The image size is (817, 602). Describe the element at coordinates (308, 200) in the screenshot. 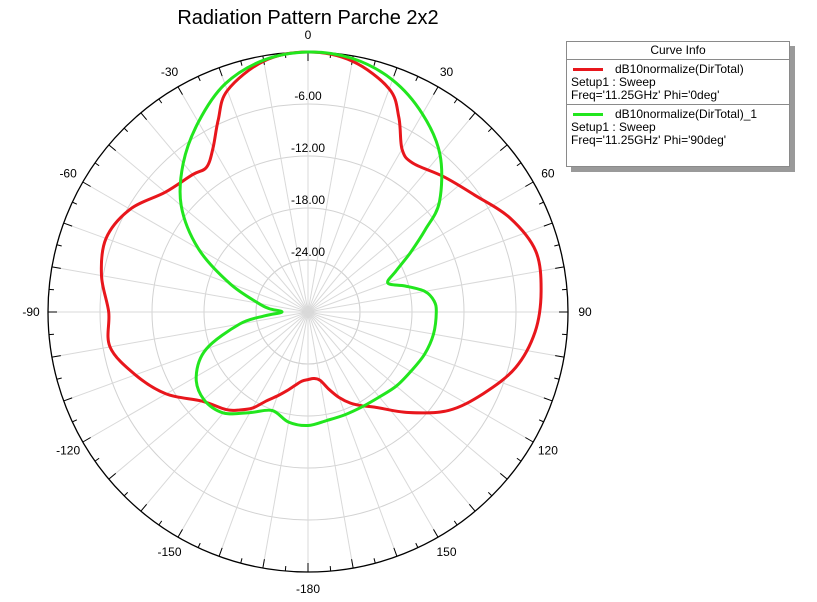

I see `r-tick-label: -18.00` at that location.